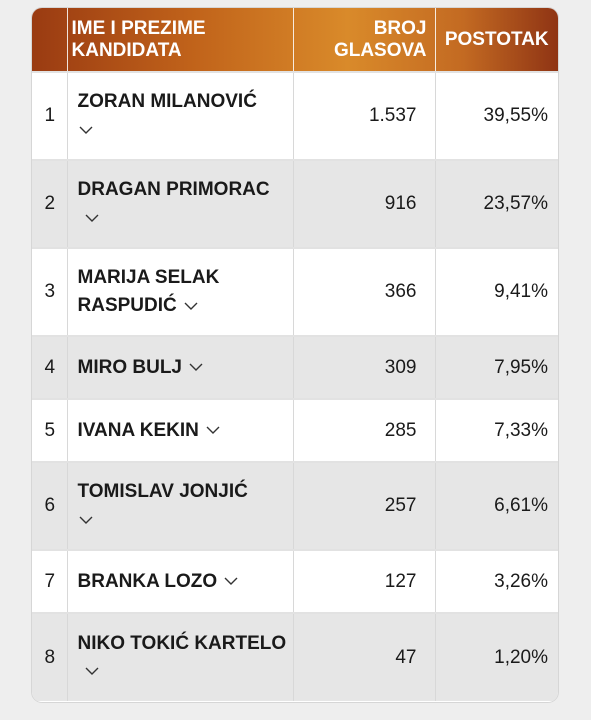  Describe the element at coordinates (50, 367) in the screenshot. I see `row-rank: 4` at that location.